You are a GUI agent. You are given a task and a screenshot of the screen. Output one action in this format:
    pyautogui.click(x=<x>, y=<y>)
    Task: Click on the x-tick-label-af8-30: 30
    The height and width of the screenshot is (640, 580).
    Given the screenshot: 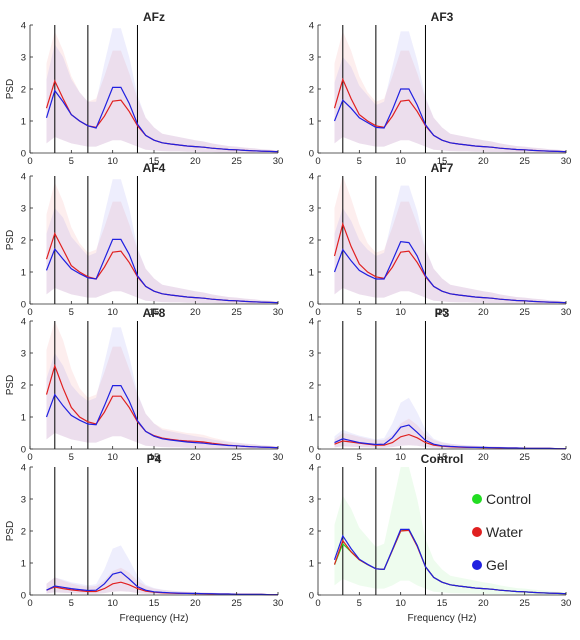 What is the action you would take?
    pyautogui.click(x=278, y=457)
    